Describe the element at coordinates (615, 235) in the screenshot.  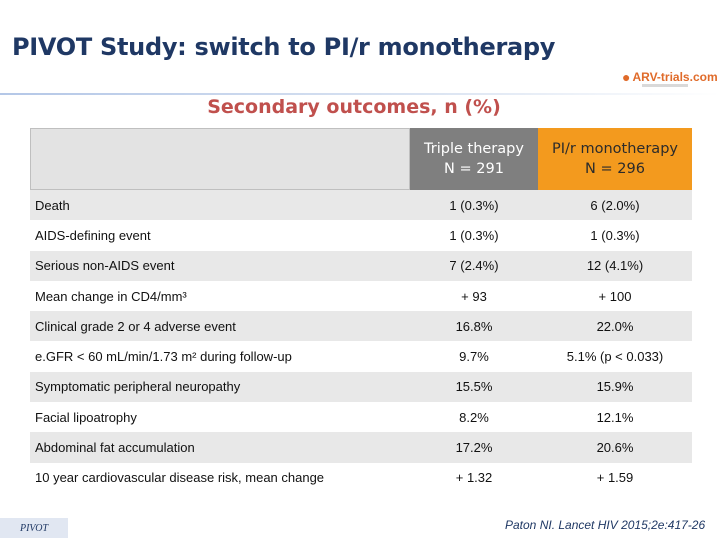
I see `monotherapy-value: 1 (0.3%)` at that location.